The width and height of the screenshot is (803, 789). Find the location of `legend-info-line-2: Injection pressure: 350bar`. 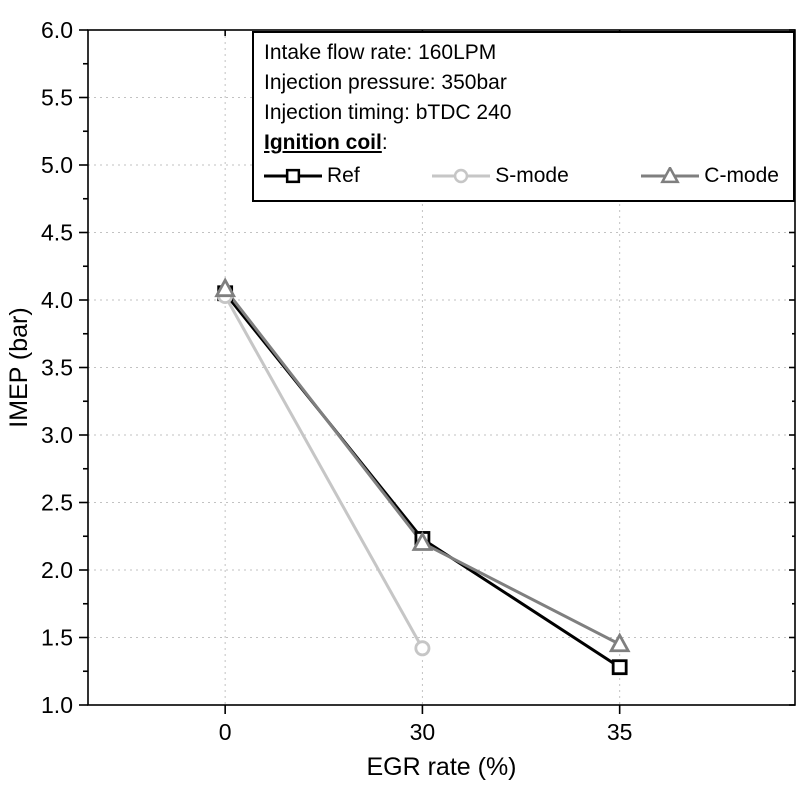

legend-info-line-2: Injection pressure: 350bar is located at coordinates (385, 82).